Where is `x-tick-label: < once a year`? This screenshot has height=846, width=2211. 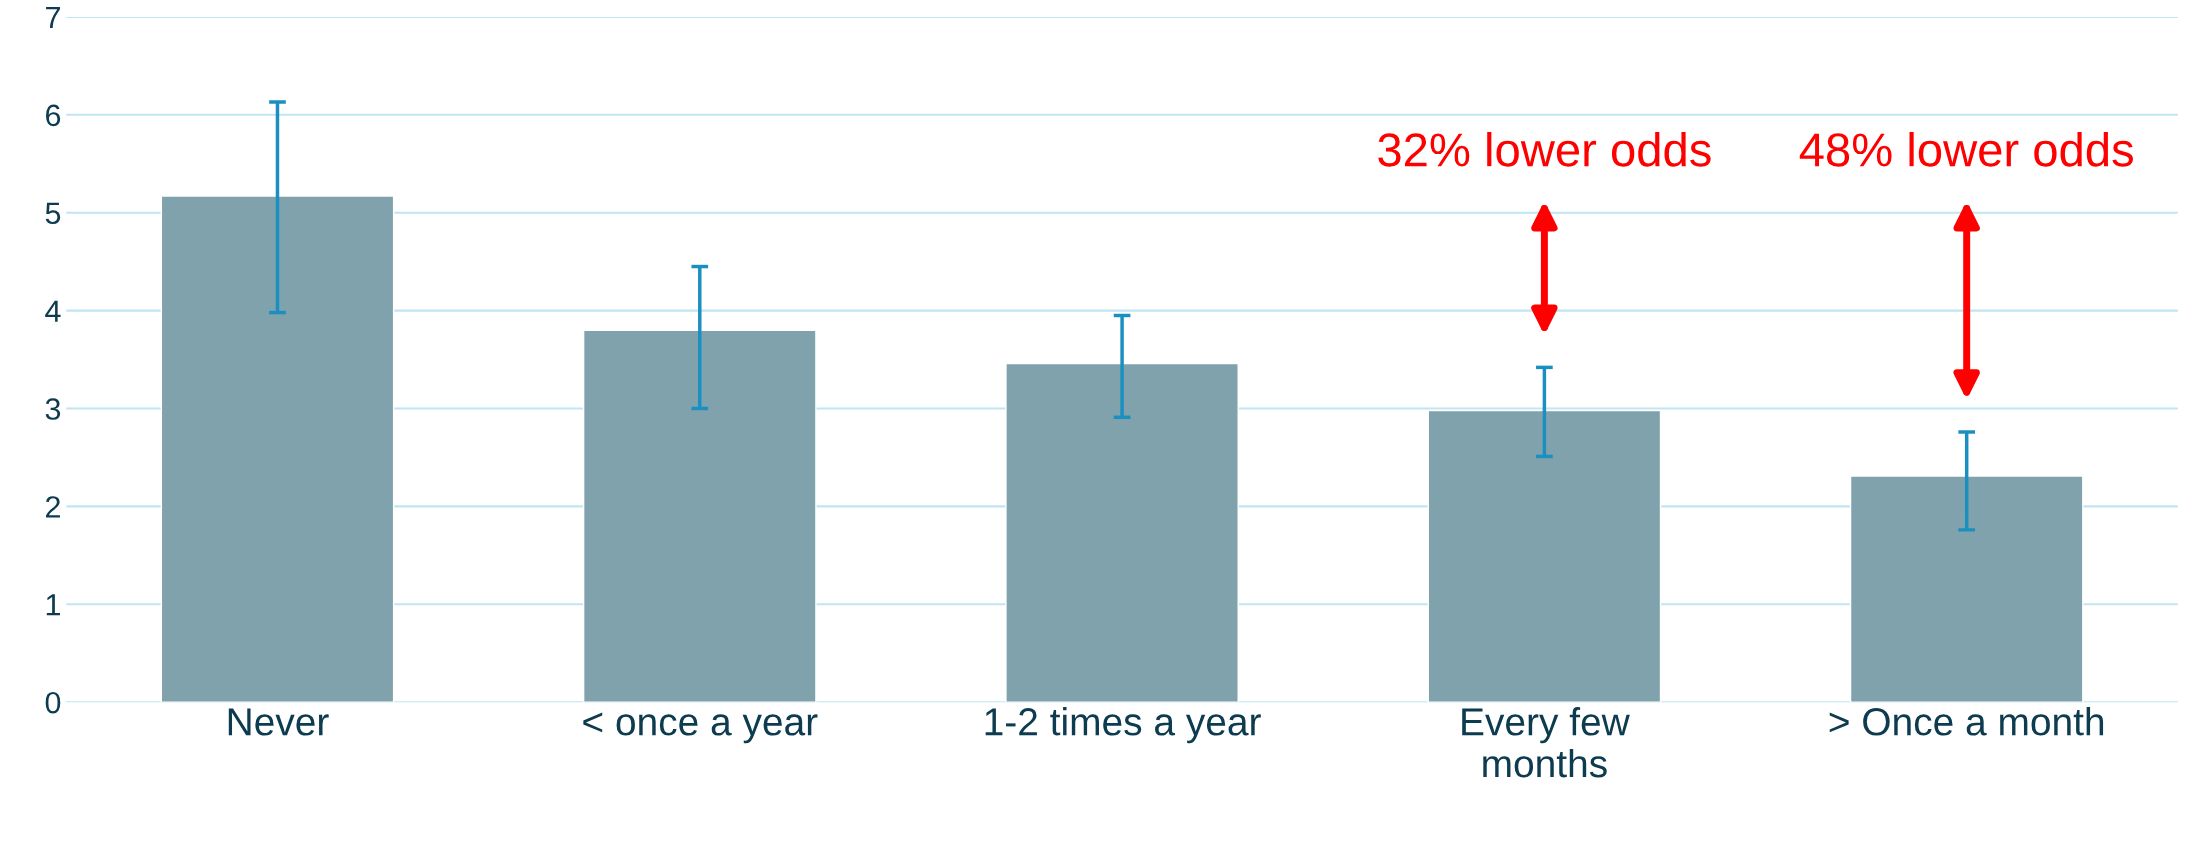 x-tick-label: < once a year is located at coordinates (700, 728).